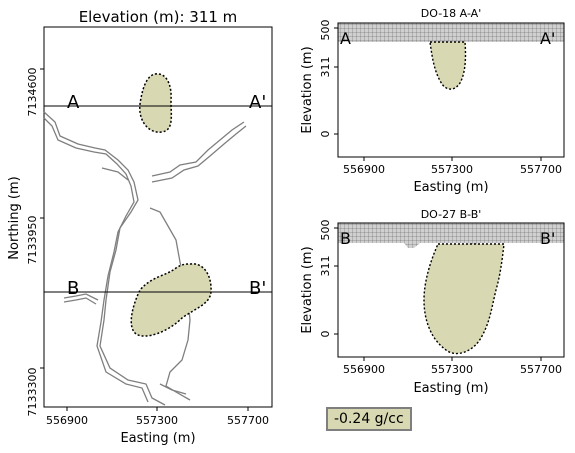 The height and width of the screenshot is (453, 575). What do you see at coordinates (325, 30) in the screenshot?
I see `section-a-y-tick-label: 500` at bounding box center [325, 30].